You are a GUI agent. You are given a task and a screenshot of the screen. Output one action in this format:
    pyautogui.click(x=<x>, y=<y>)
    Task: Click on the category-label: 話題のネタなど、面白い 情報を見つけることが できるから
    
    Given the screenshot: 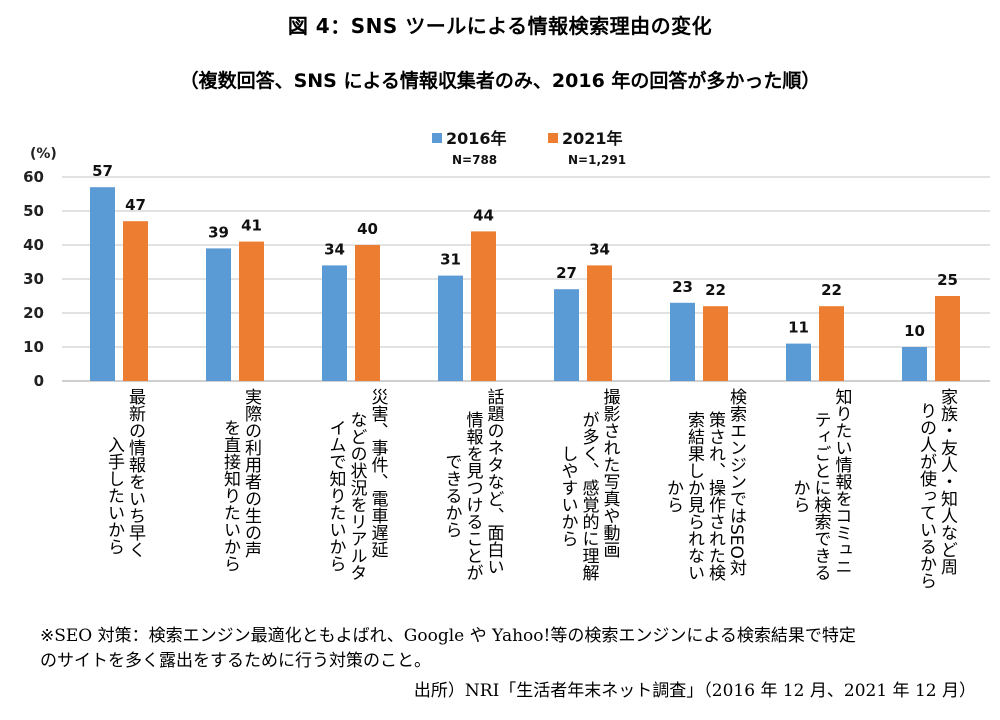 What is the action you would take?
    pyautogui.click(x=472, y=495)
    